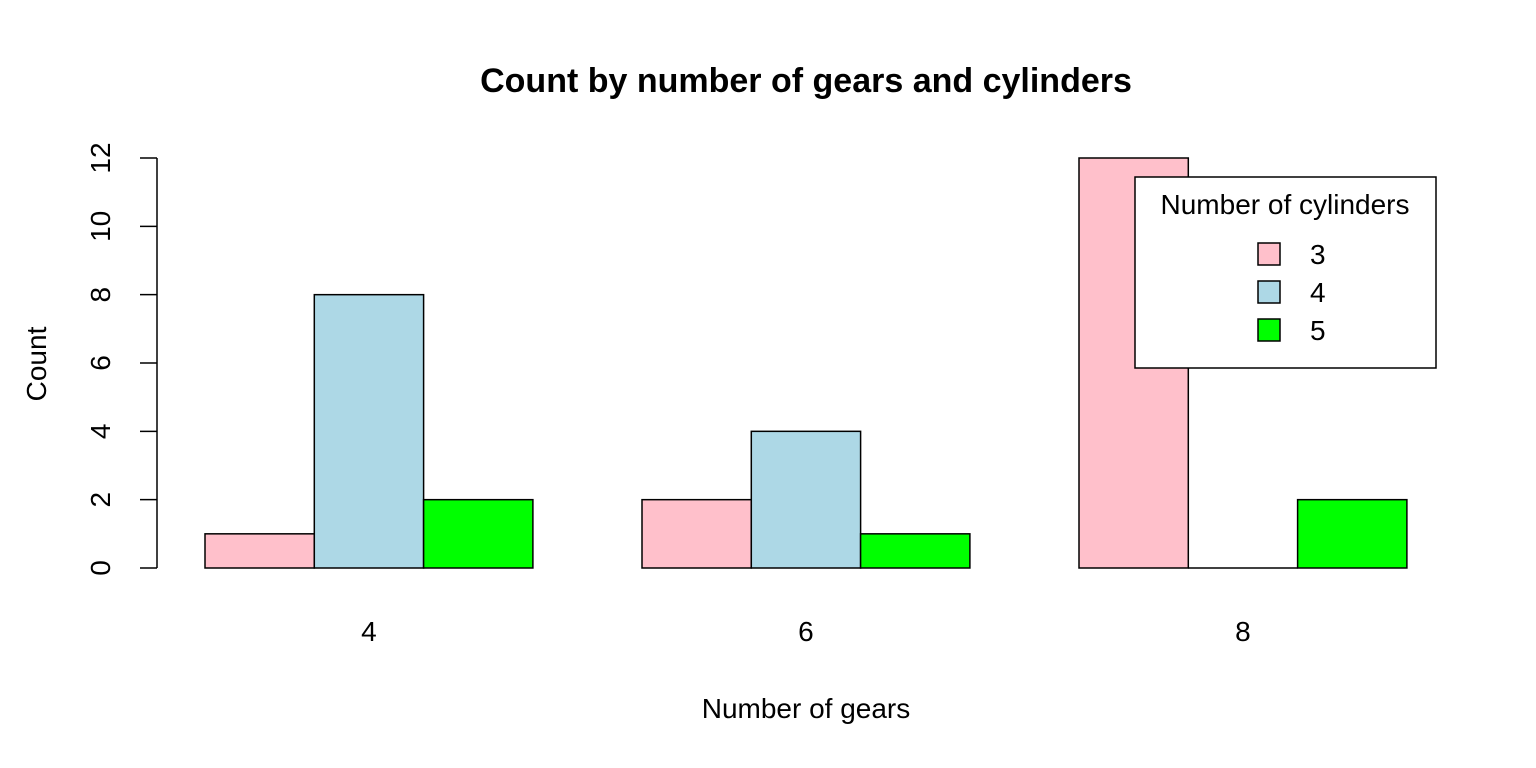 The width and height of the screenshot is (1536, 768). Describe the element at coordinates (1318, 330) in the screenshot. I see `legend-label: 5` at that location.